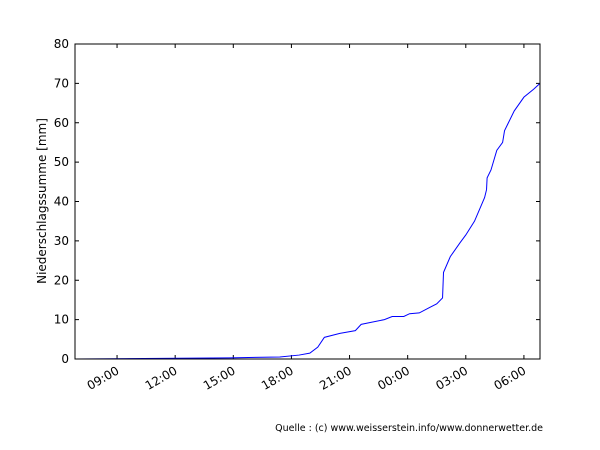  What do you see at coordinates (42, 201) in the screenshot?
I see `y-axis-label: Niederschlagssumme [mm]` at bounding box center [42, 201].